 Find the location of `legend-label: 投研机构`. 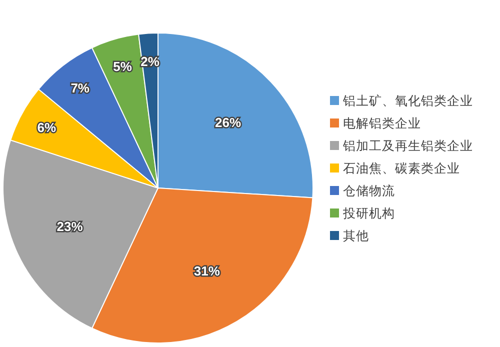

legend-label: 投研机构 is located at coordinates (368, 213).